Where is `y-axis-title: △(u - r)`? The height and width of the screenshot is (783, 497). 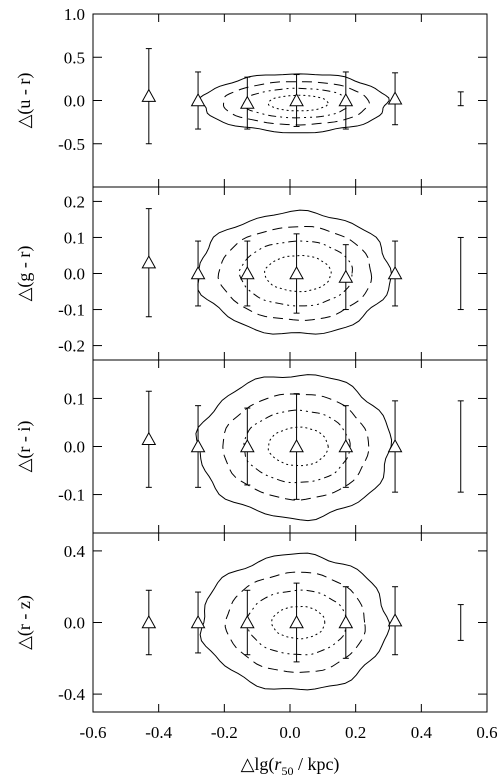 y-axis-title: △(u - r) is located at coordinates (24, 101).